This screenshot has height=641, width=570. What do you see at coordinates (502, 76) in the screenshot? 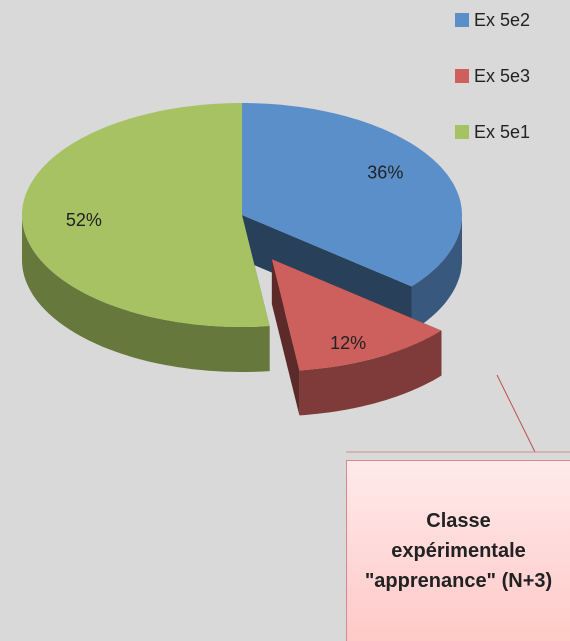
I see `legend-label: Ex 5e3` at bounding box center [502, 76].